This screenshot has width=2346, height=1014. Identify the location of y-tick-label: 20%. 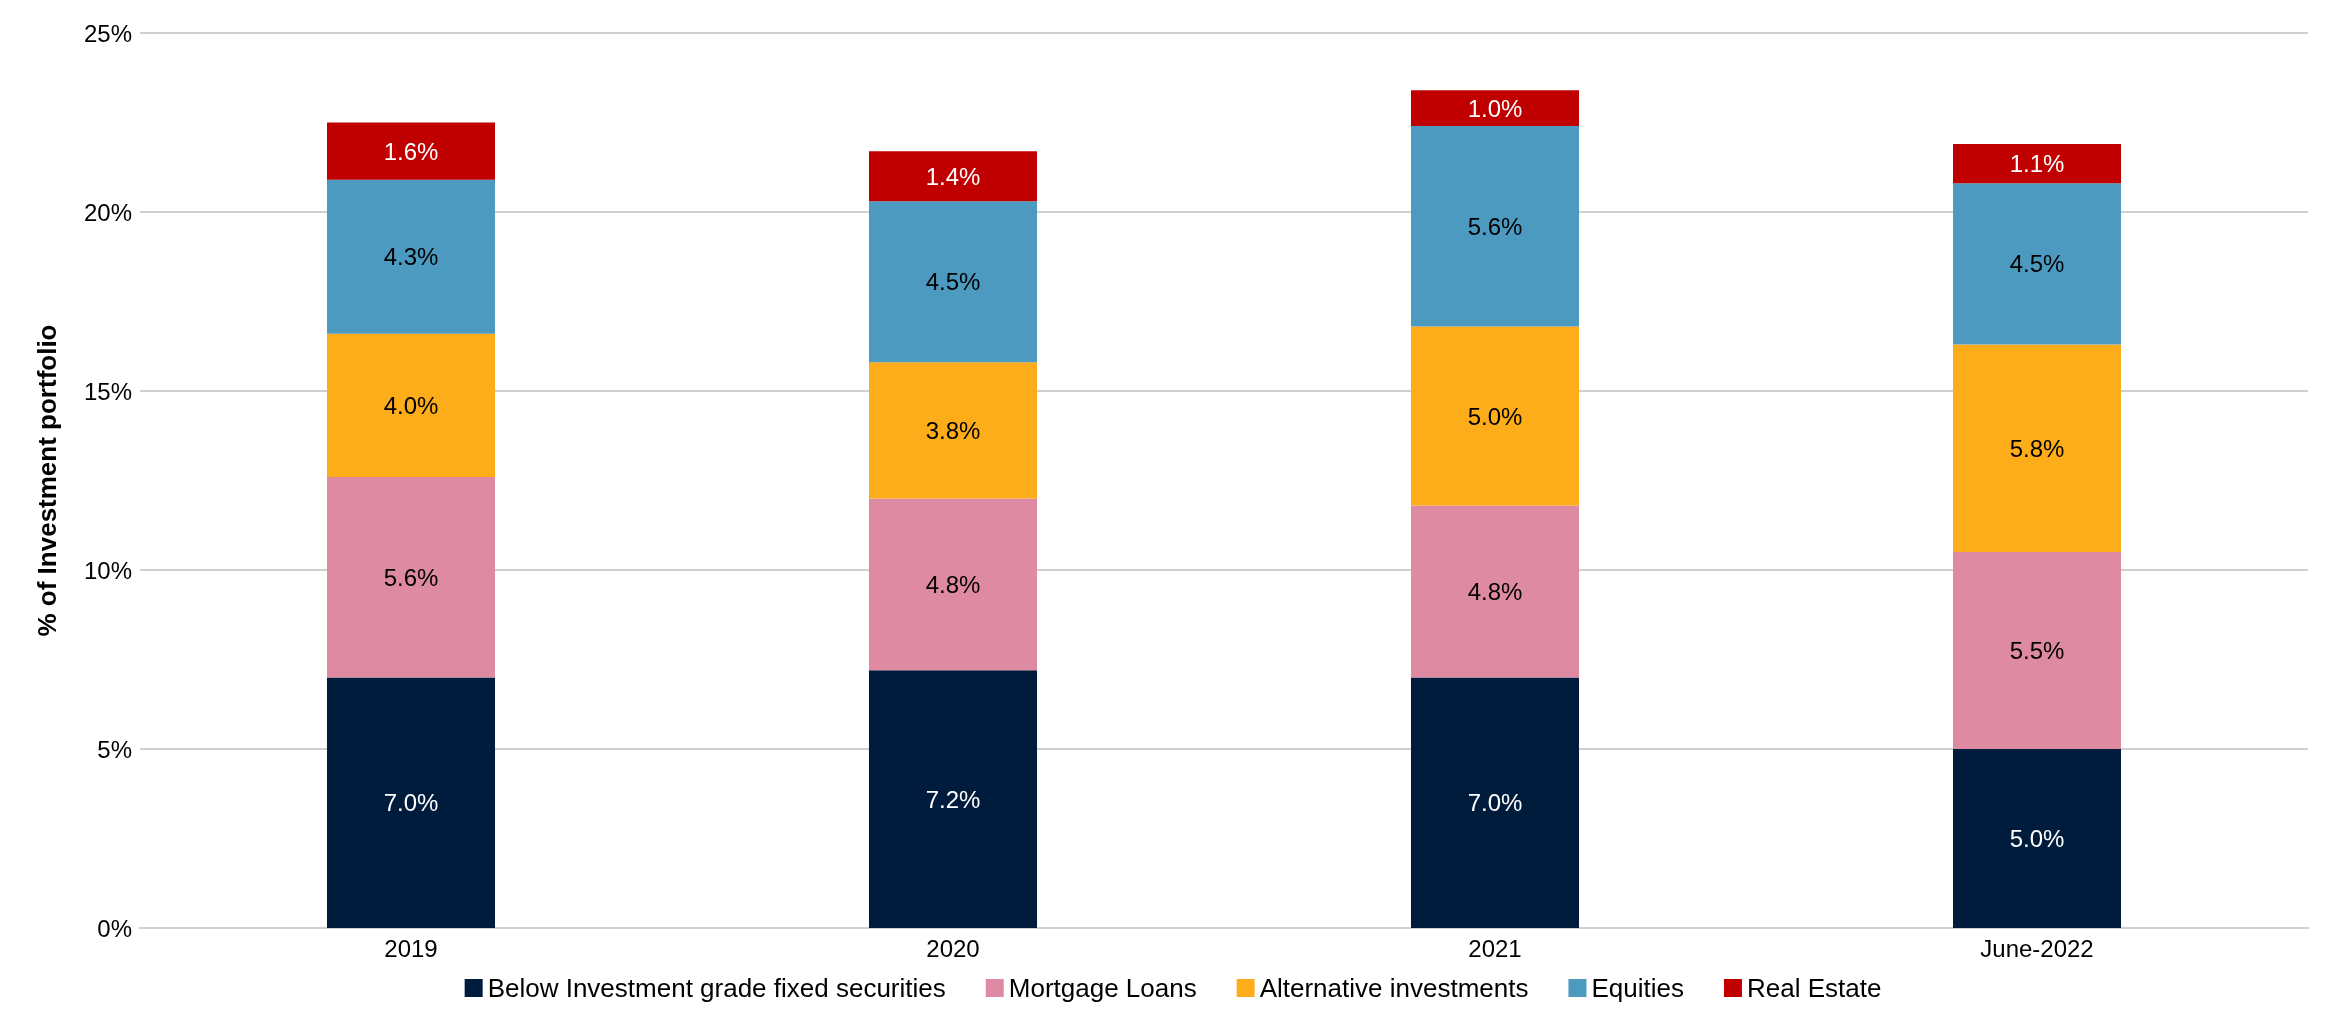
(107, 212).